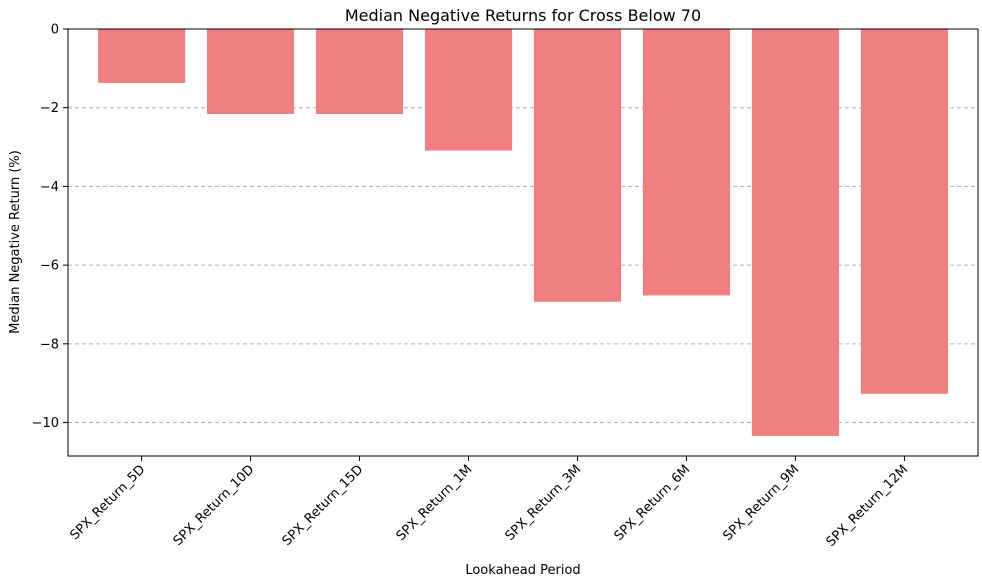 The width and height of the screenshot is (982, 585). What do you see at coordinates (49, 108) in the screenshot?
I see `y-tick-label: −2` at bounding box center [49, 108].